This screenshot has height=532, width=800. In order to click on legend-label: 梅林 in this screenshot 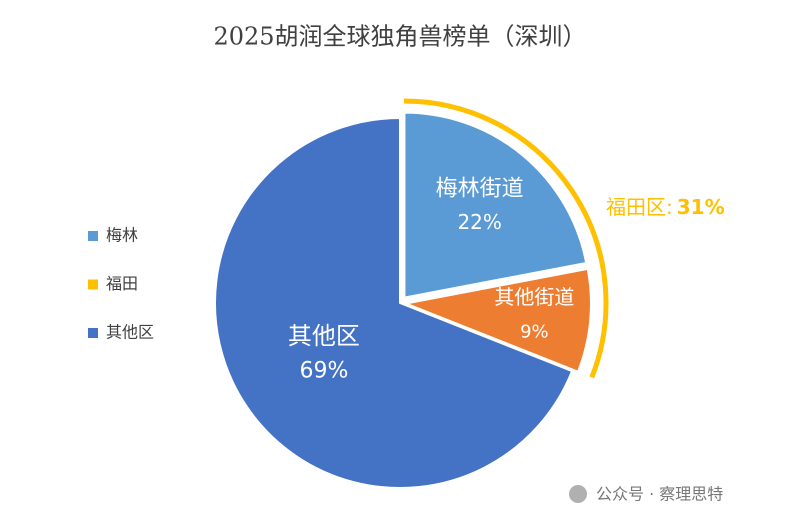, I will do `click(122, 235)`.